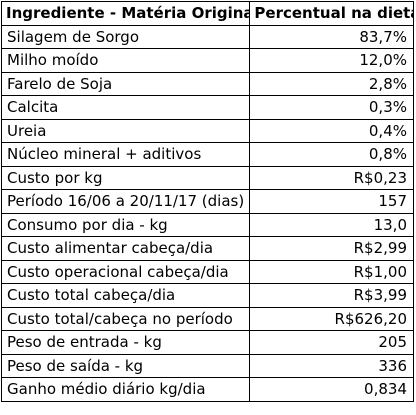  Describe the element at coordinates (331, 248) in the screenshot. I see `row-value: R$2,99` at that location.